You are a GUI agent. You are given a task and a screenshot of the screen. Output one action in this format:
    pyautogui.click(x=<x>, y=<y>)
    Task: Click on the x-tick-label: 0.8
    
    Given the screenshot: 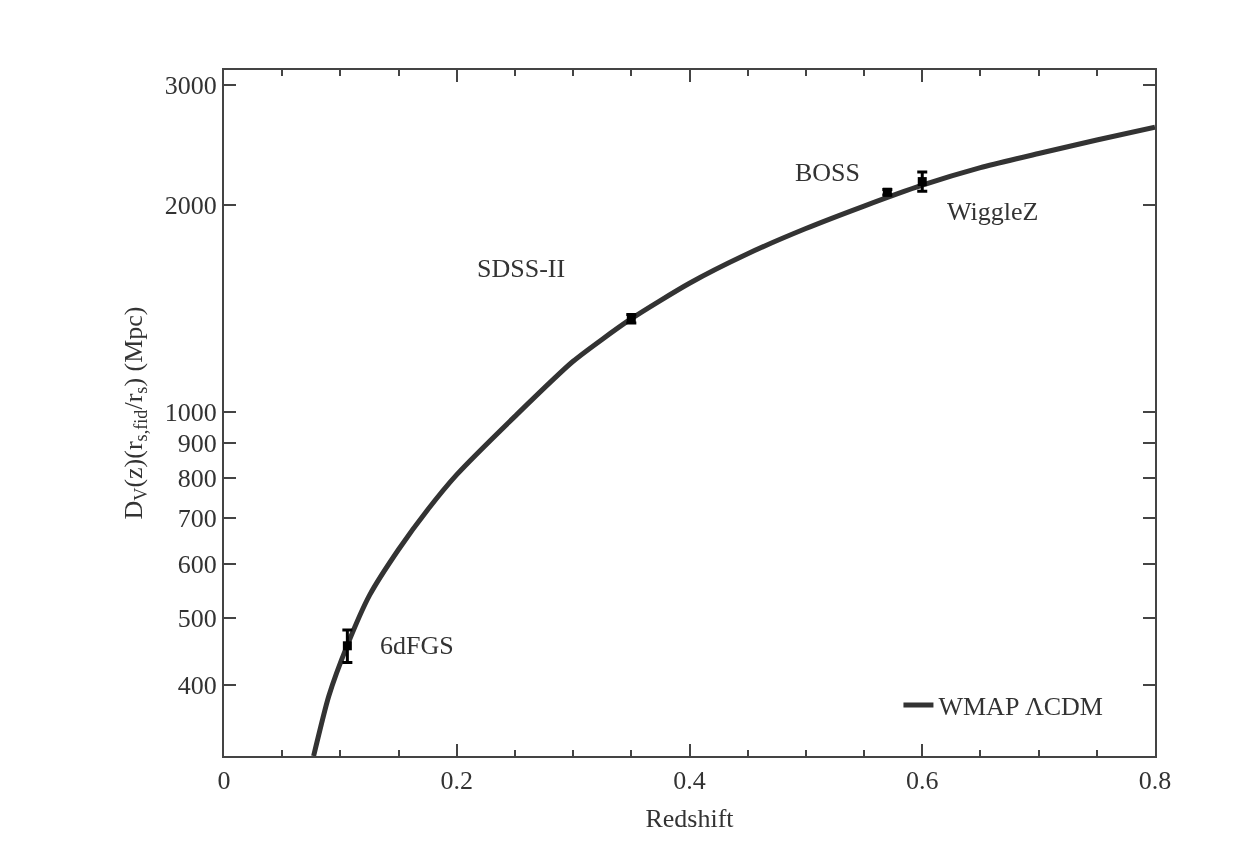 What is the action you would take?
    pyautogui.click(x=1155, y=781)
    